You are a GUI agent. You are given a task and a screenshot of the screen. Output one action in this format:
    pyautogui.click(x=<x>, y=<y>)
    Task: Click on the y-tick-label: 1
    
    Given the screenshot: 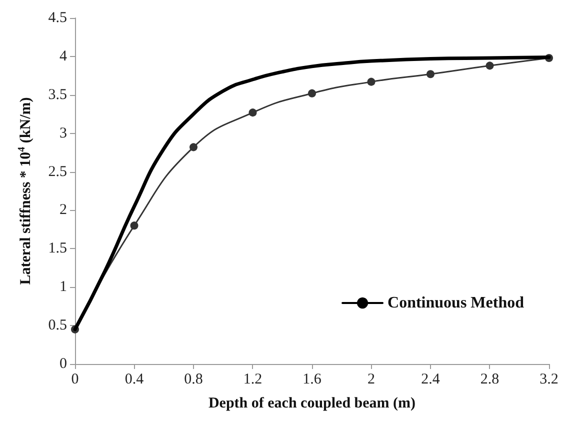 What is the action you would take?
    pyautogui.click(x=63, y=287)
    